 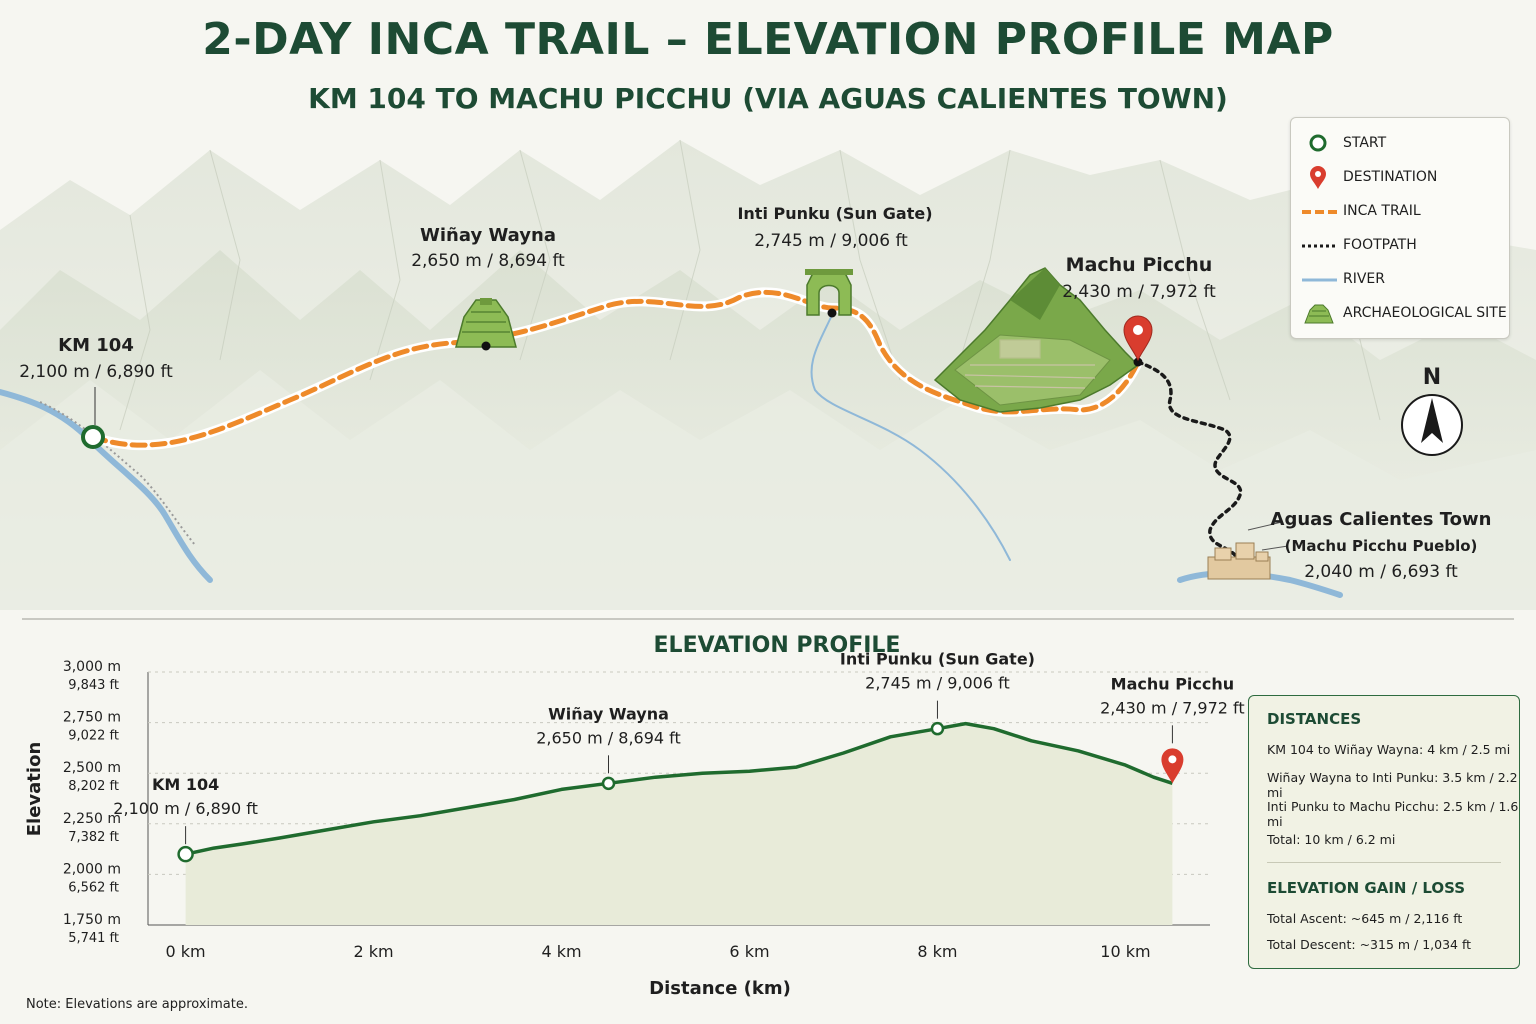 What do you see at coordinates (679, 788) in the screenshot?
I see `elevation-line` at bounding box center [679, 788].